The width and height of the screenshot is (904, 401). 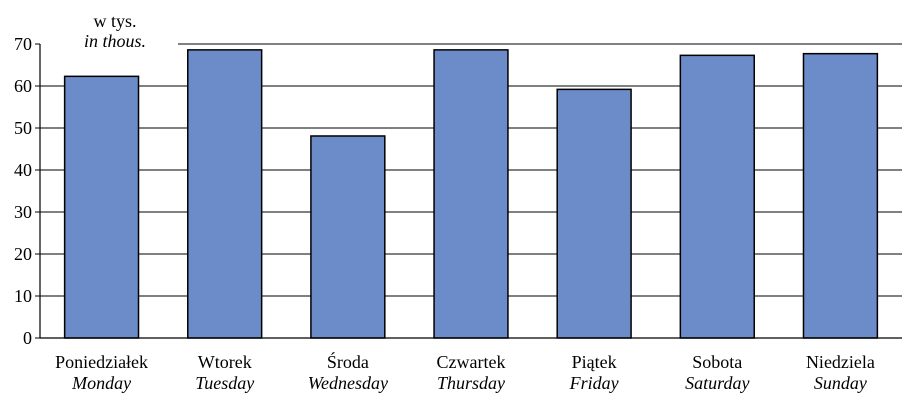 I want to click on y-tick-label: 70, so click(x=23, y=44).